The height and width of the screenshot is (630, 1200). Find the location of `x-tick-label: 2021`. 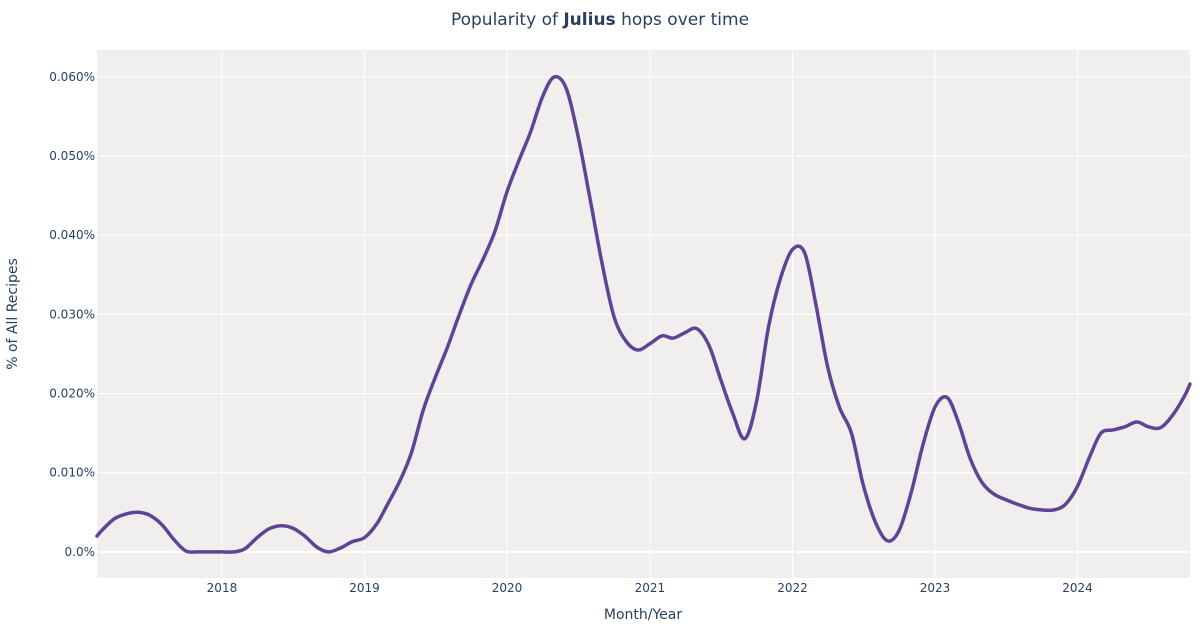

x-tick-label: 2021 is located at coordinates (650, 588).